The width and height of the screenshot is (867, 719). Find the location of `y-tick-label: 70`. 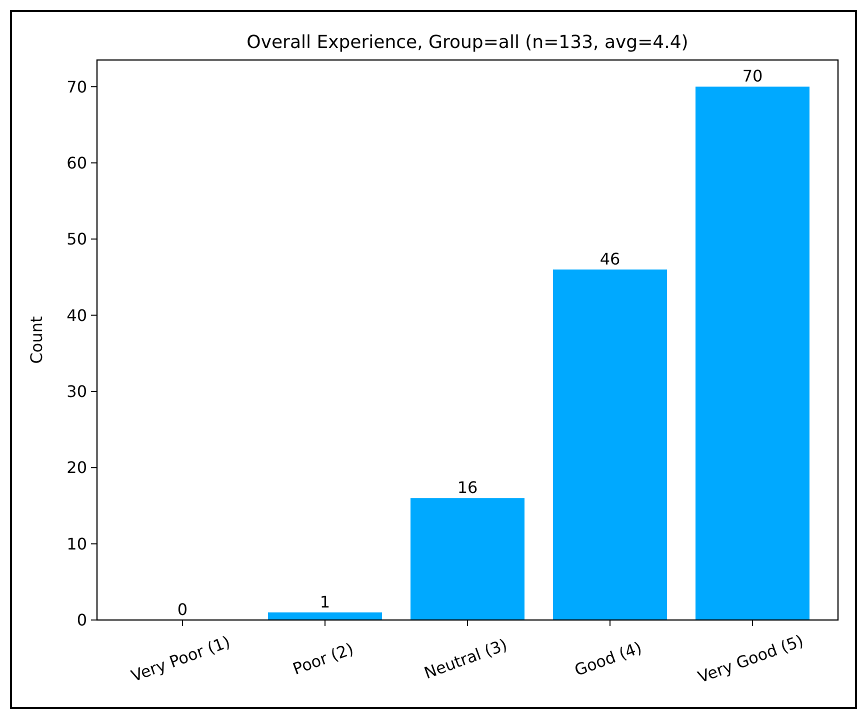

y-tick-label: 70 is located at coordinates (76, 86).